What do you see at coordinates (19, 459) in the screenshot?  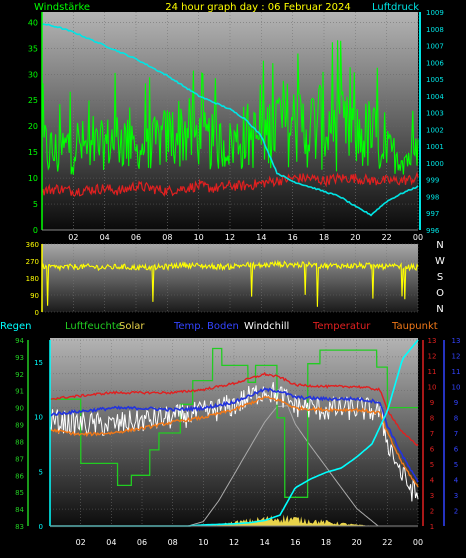 I see `y-humidity-tick-label: 87` at bounding box center [19, 459].